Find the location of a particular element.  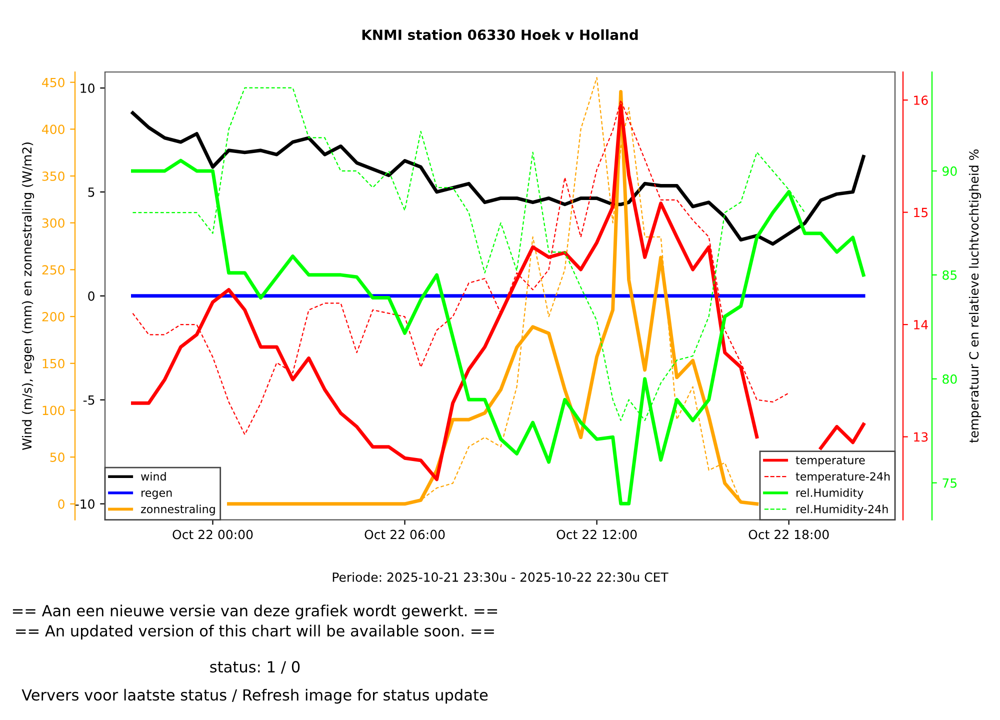

y2-axis-title: temperatuur C en relatieve luchtvochtigheid % is located at coordinates (975, 296).